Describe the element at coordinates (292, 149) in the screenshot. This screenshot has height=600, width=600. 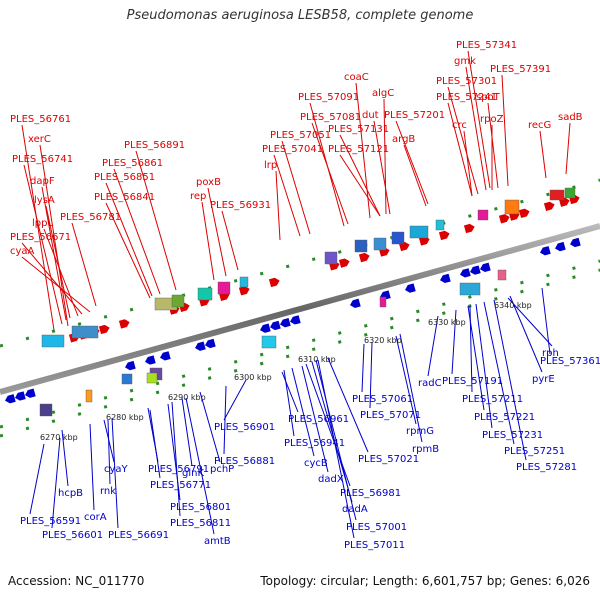
I see `forward-gene-label: PLES_57041` at that location.